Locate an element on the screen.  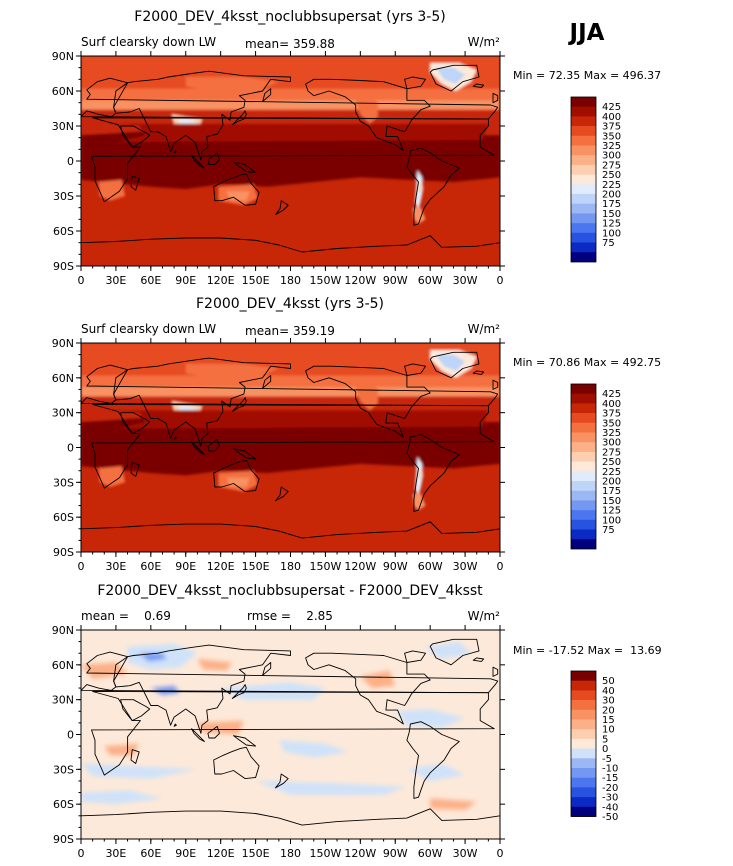
panel-2-map is located at coordinates (290, 447).